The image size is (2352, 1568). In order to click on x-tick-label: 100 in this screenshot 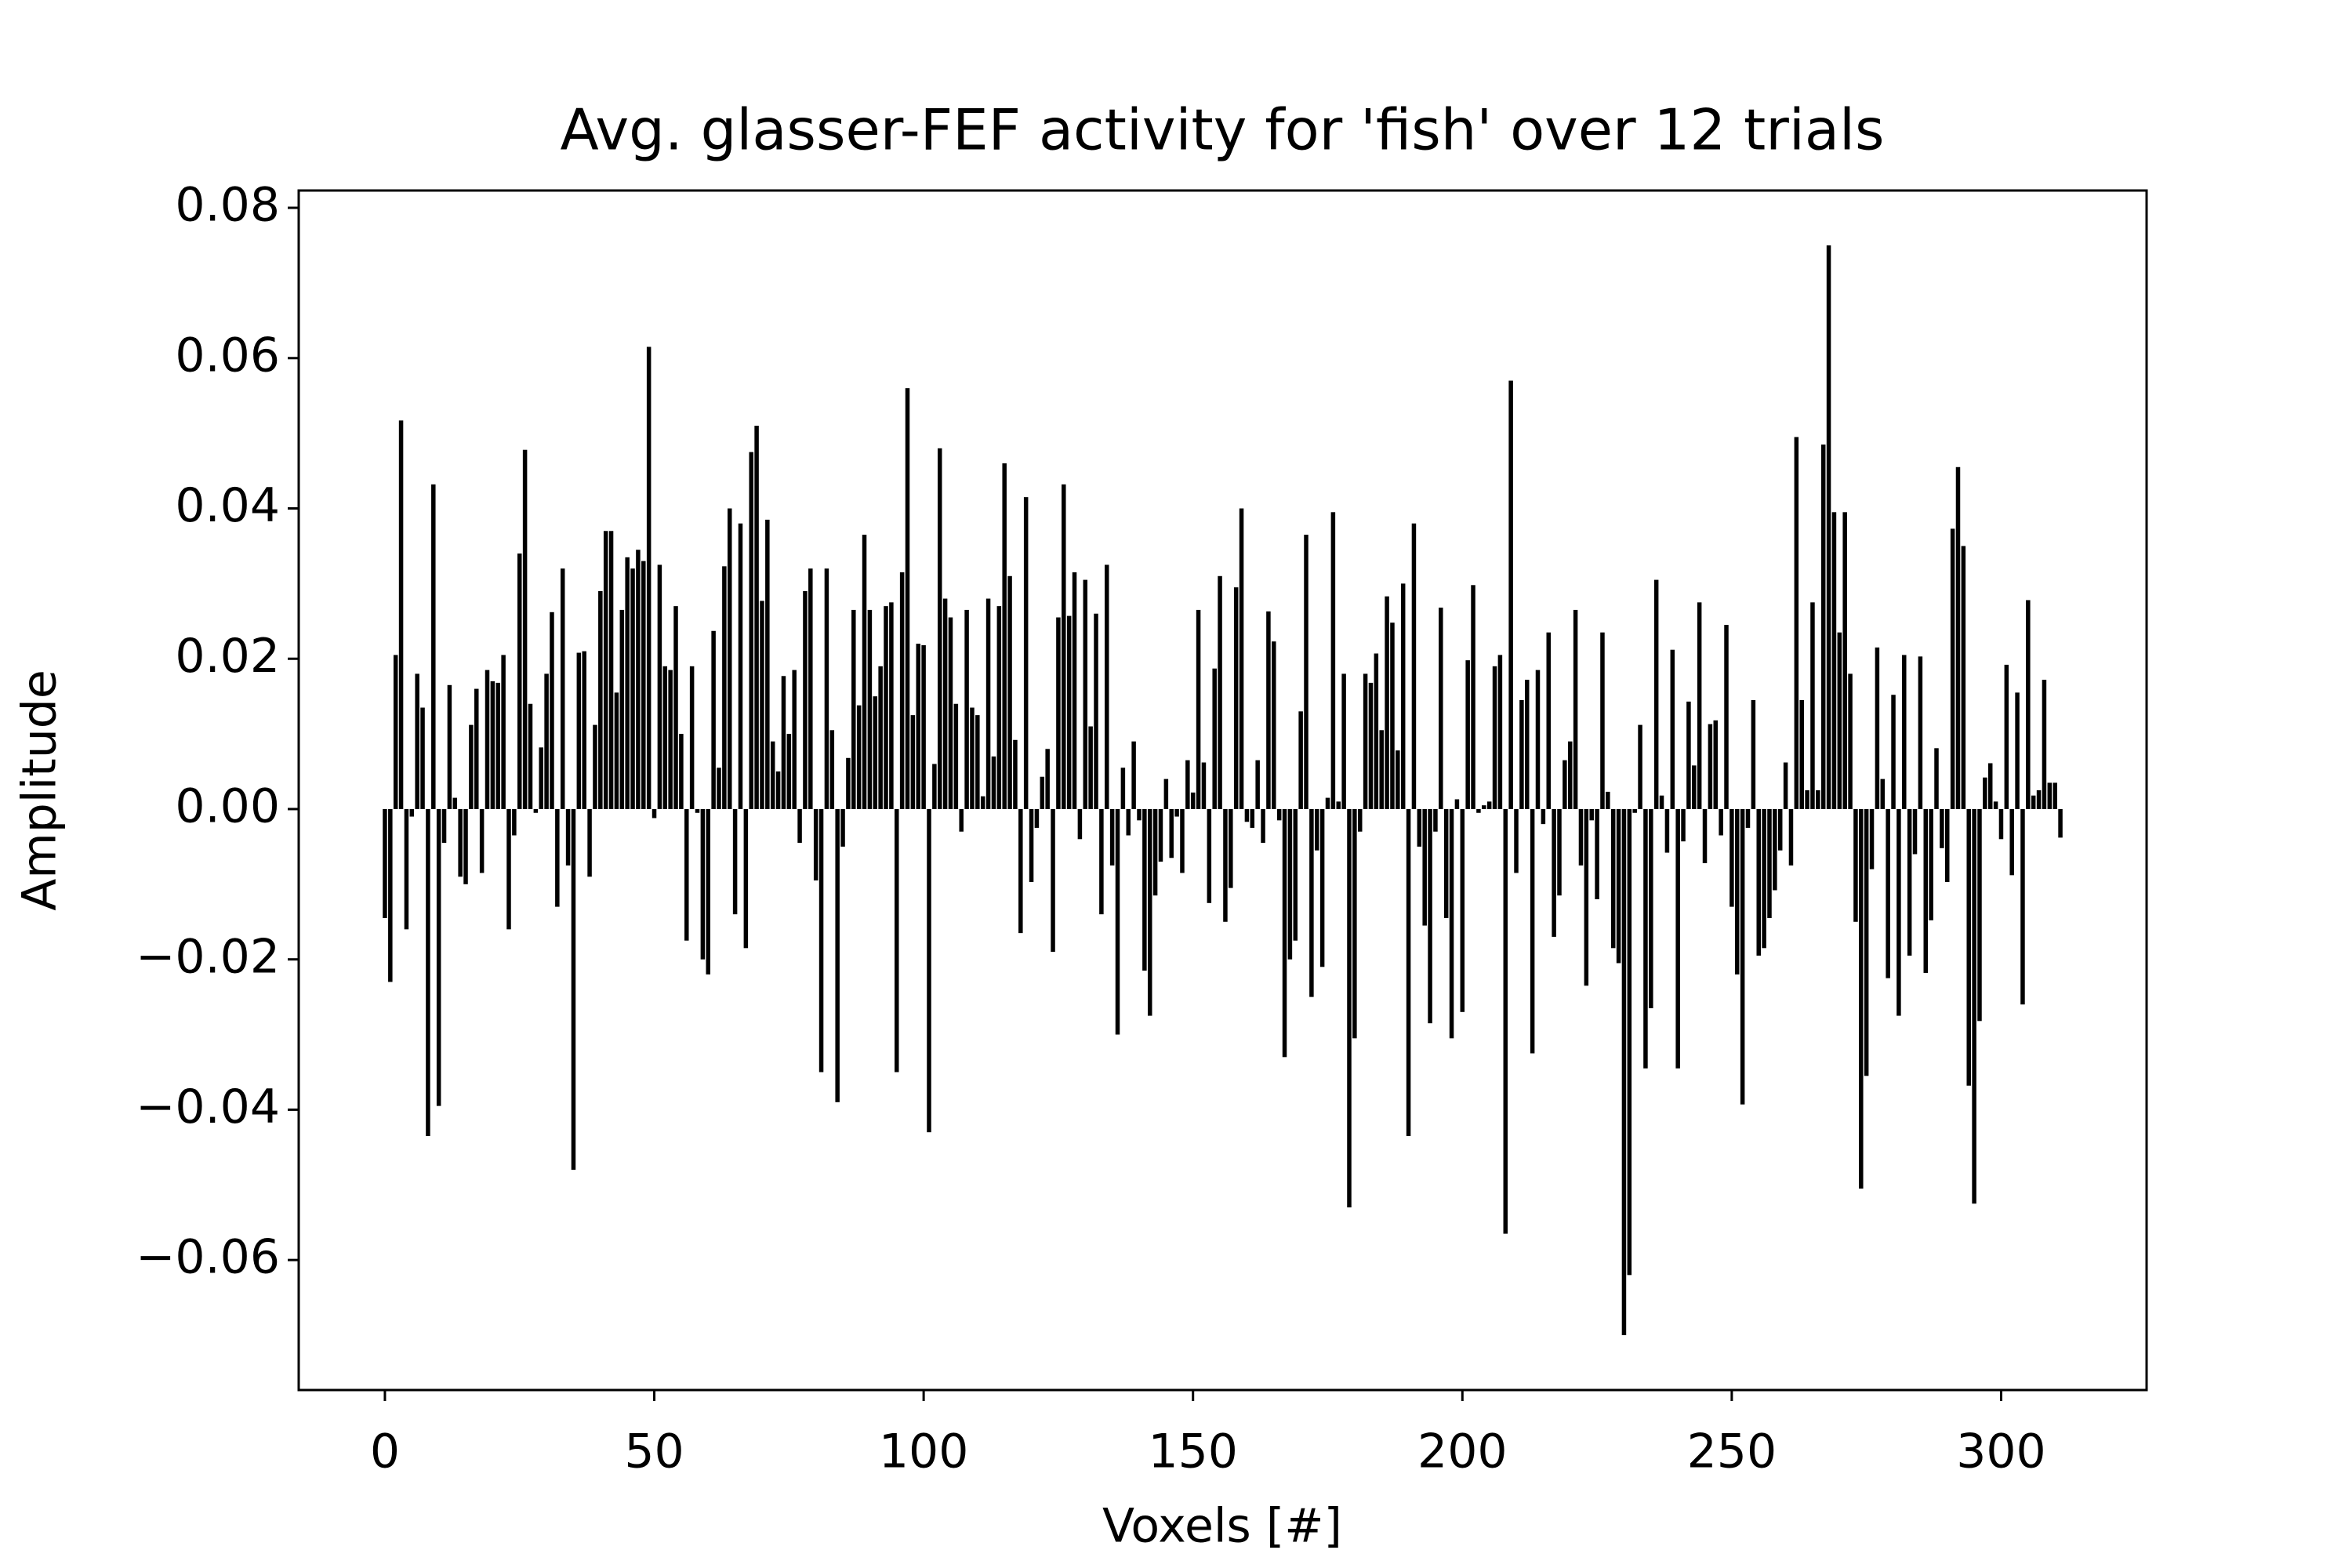, I will do `click(924, 1452)`.